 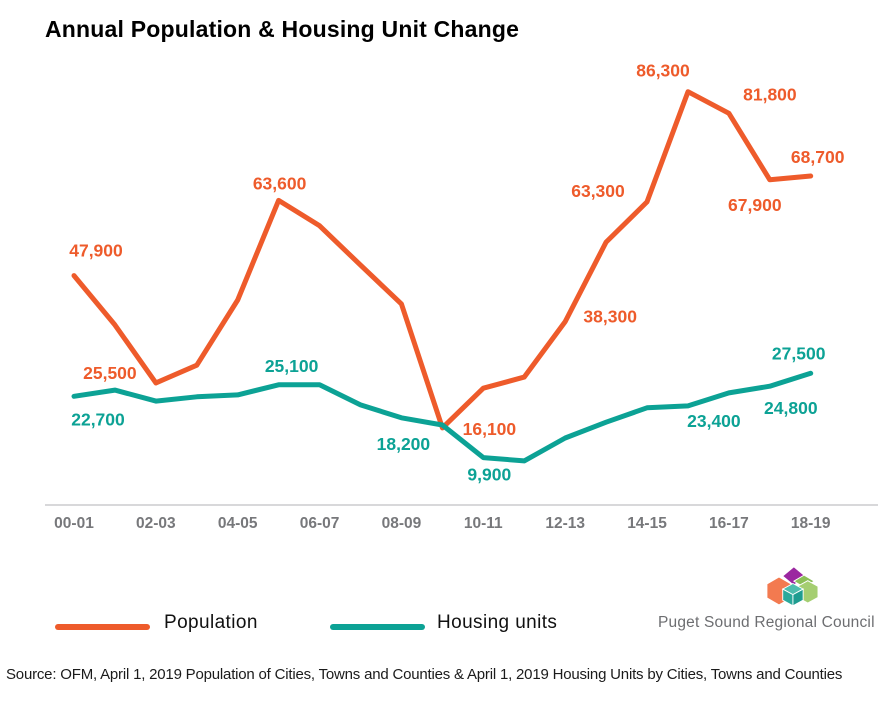 What do you see at coordinates (110, 373) in the screenshot?
I see `data-label: 25,500` at bounding box center [110, 373].